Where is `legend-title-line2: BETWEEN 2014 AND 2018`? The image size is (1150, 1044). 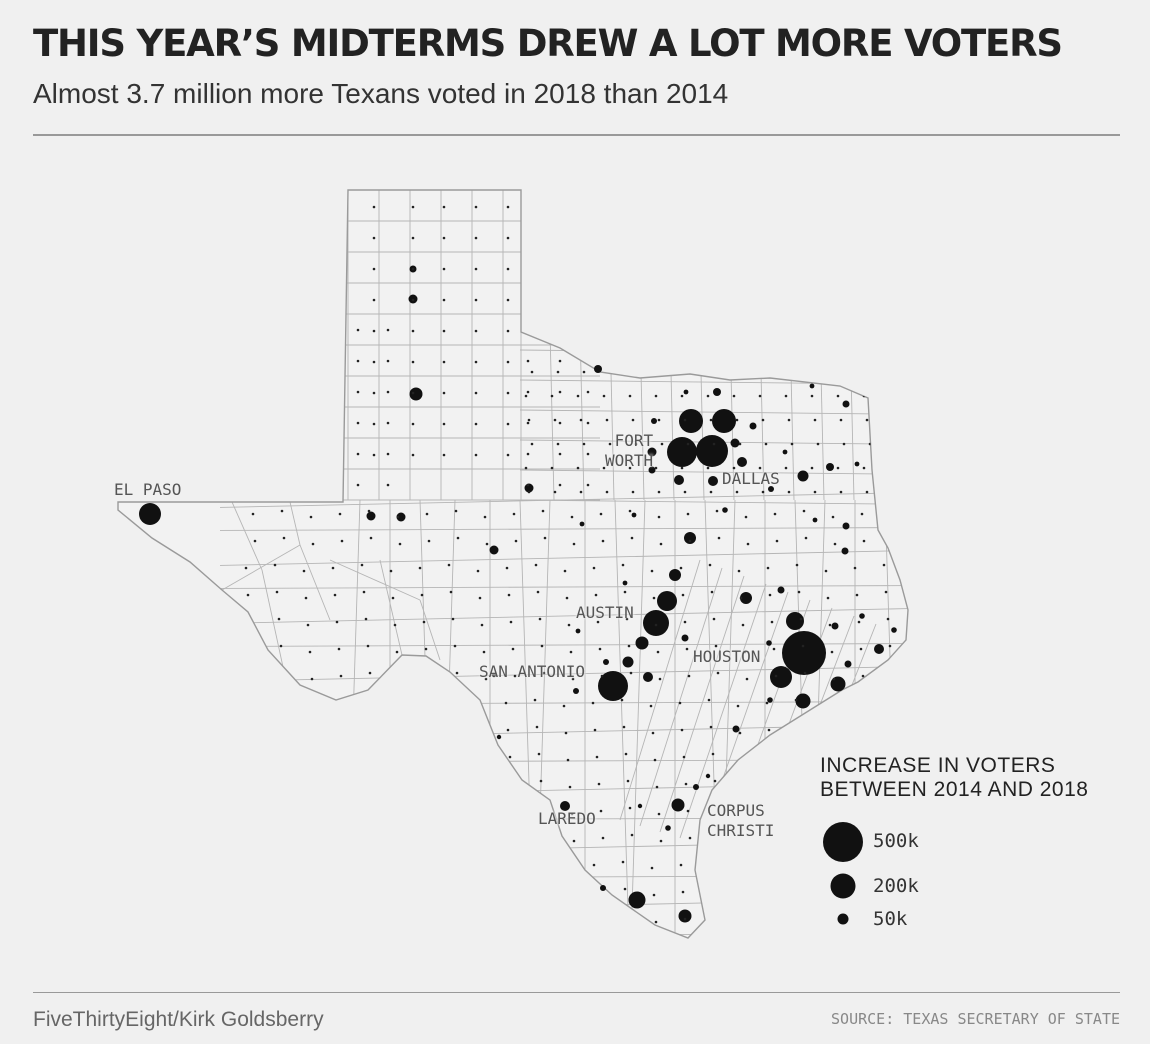
legend-title-line2: BETWEEN 2014 AND 2018 is located at coordinates (954, 789).